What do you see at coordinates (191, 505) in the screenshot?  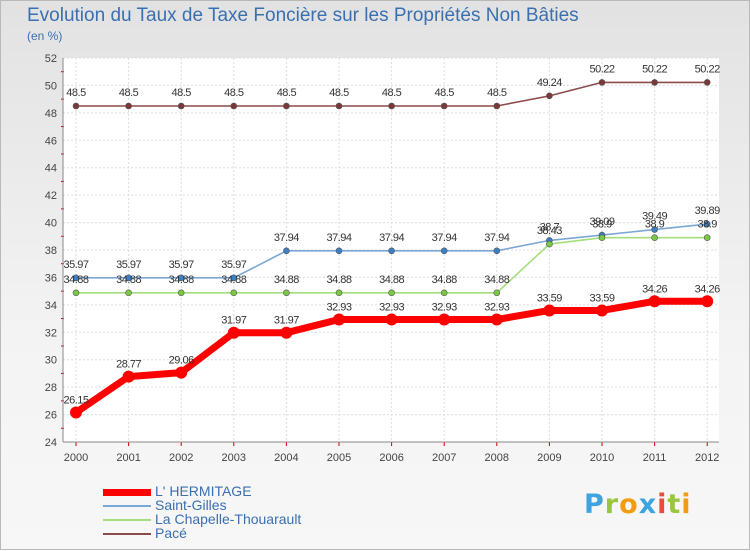 I see `legend-label-saint-gilles: Saint-Gilles` at bounding box center [191, 505].